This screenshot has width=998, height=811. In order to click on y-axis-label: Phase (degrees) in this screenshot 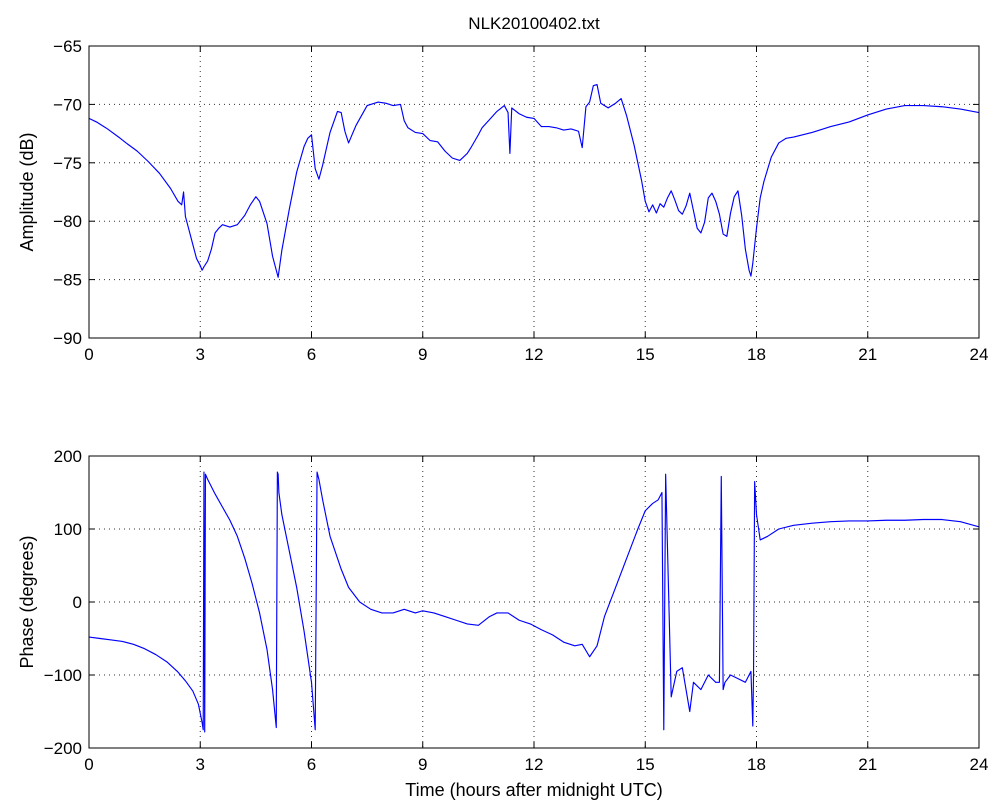, I will do `click(27, 601)`.